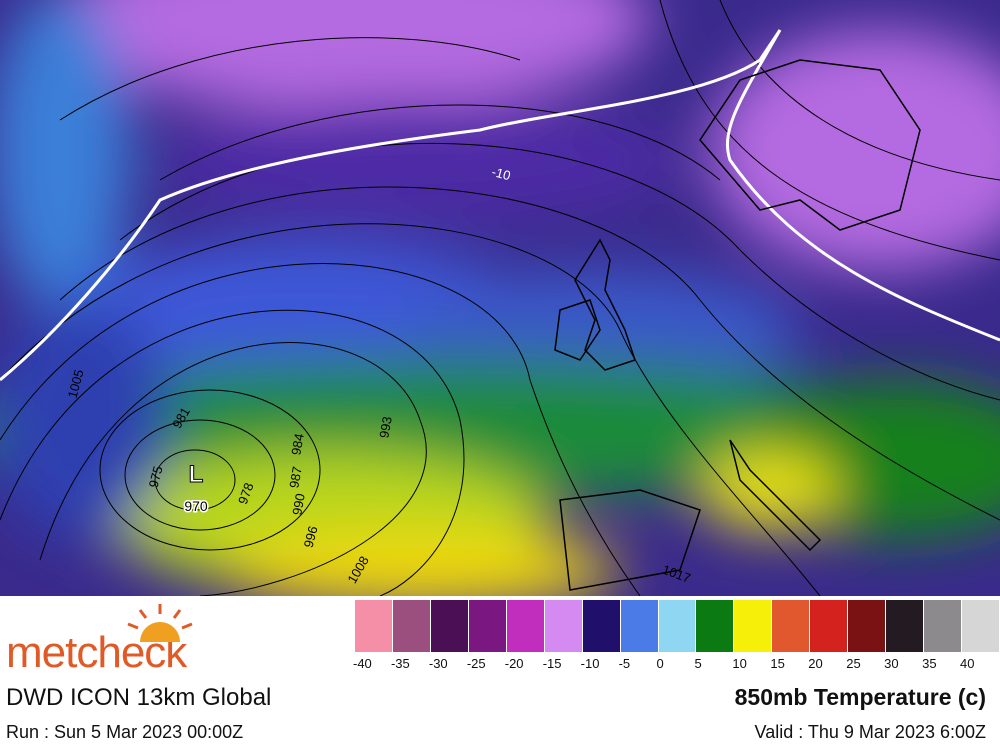  I want to click on legend-label: 35, so click(929, 663).